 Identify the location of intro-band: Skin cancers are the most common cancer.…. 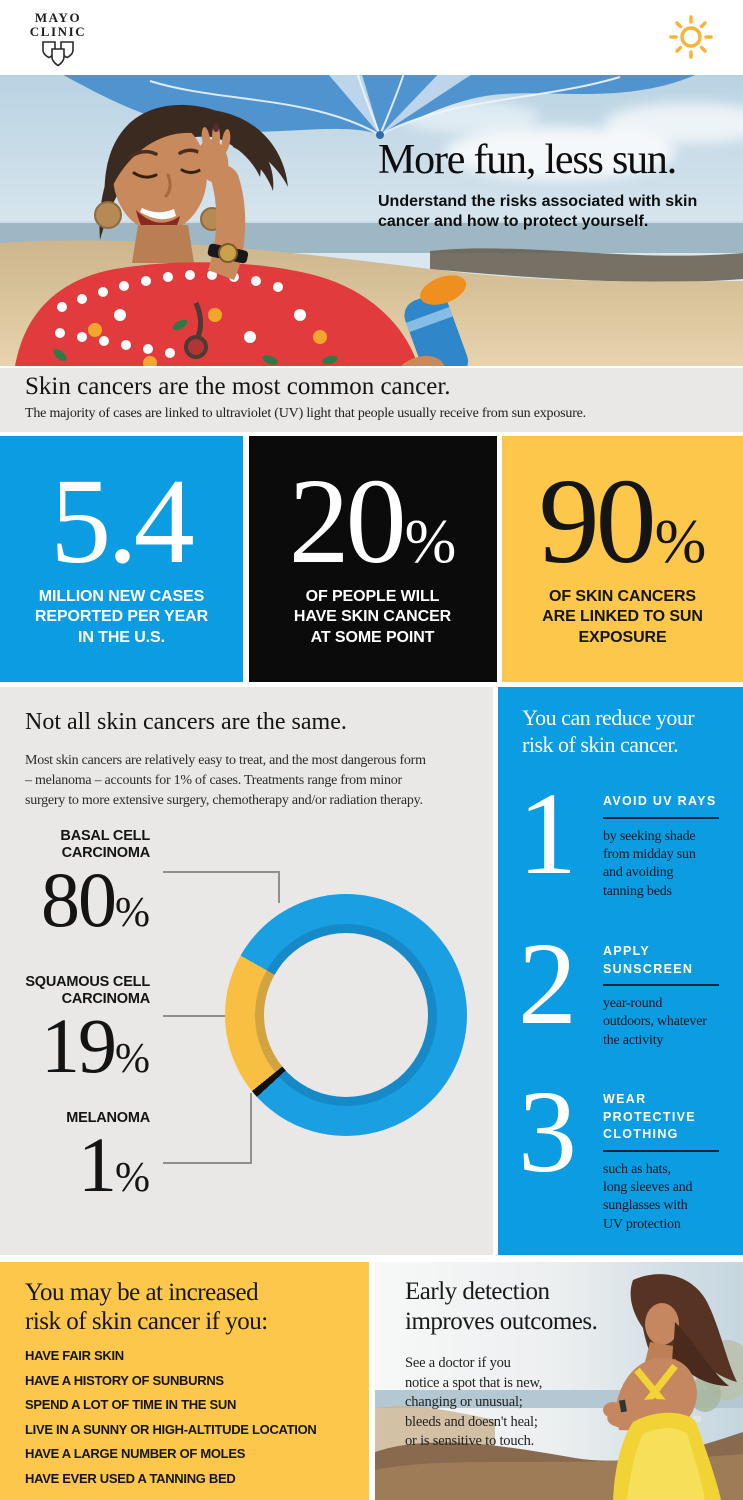
(371, 400).